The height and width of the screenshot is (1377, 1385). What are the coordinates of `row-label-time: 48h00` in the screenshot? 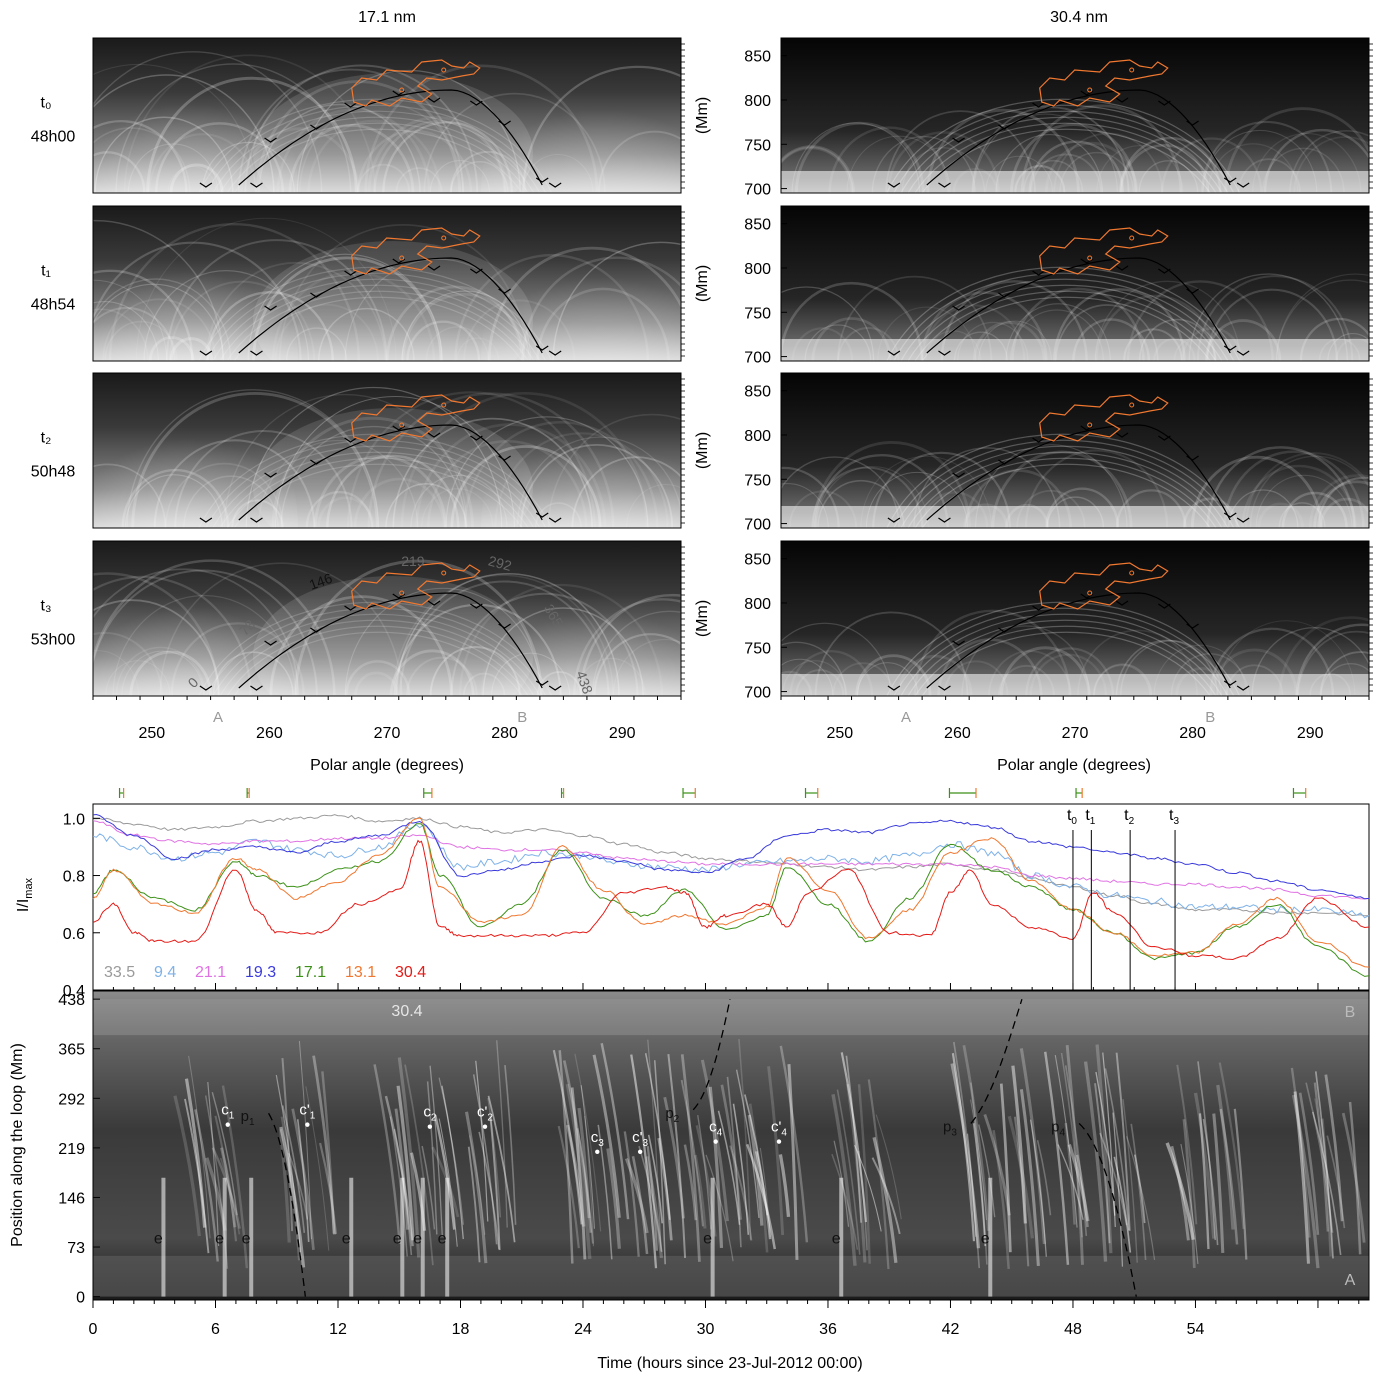 It's located at (53, 137).